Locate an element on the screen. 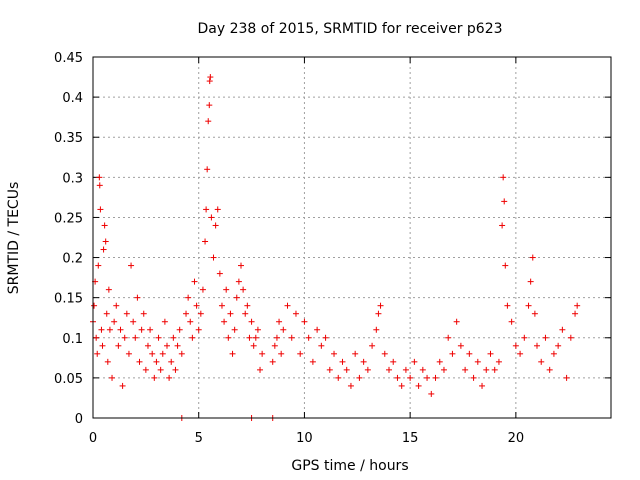 This screenshot has width=640, height=480. x-tick-label: 0 is located at coordinates (93, 438).